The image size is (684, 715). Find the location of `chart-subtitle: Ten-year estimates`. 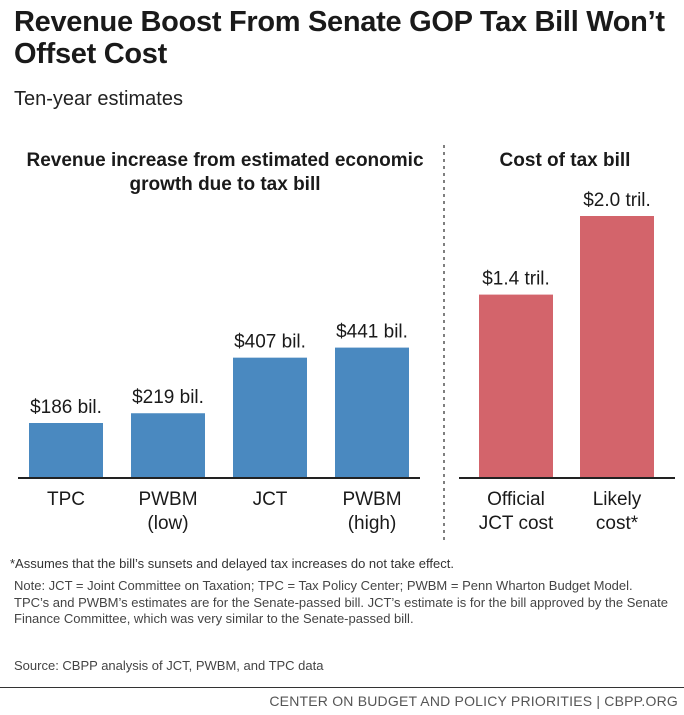

chart-subtitle: Ten-year estimates is located at coordinates (98, 99).